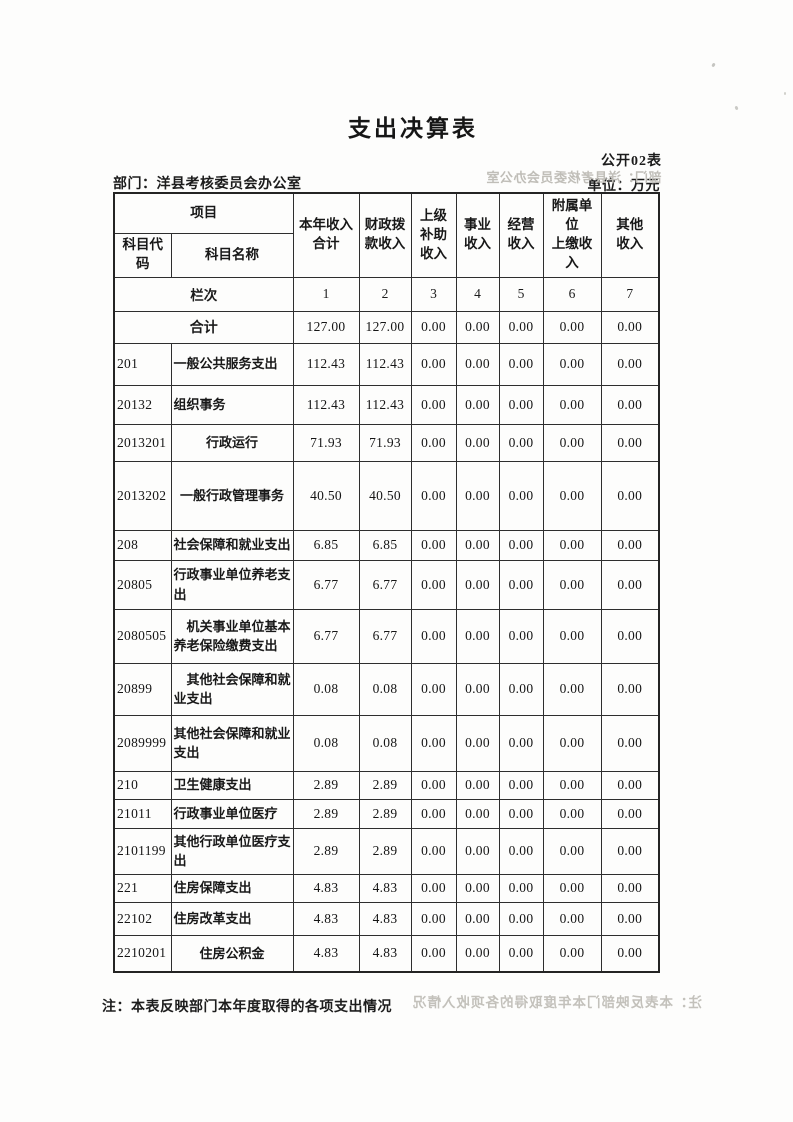 This screenshot has height=1122, width=793. What do you see at coordinates (142, 689) in the screenshot?
I see `subject-code-cell: 20899` at bounding box center [142, 689].